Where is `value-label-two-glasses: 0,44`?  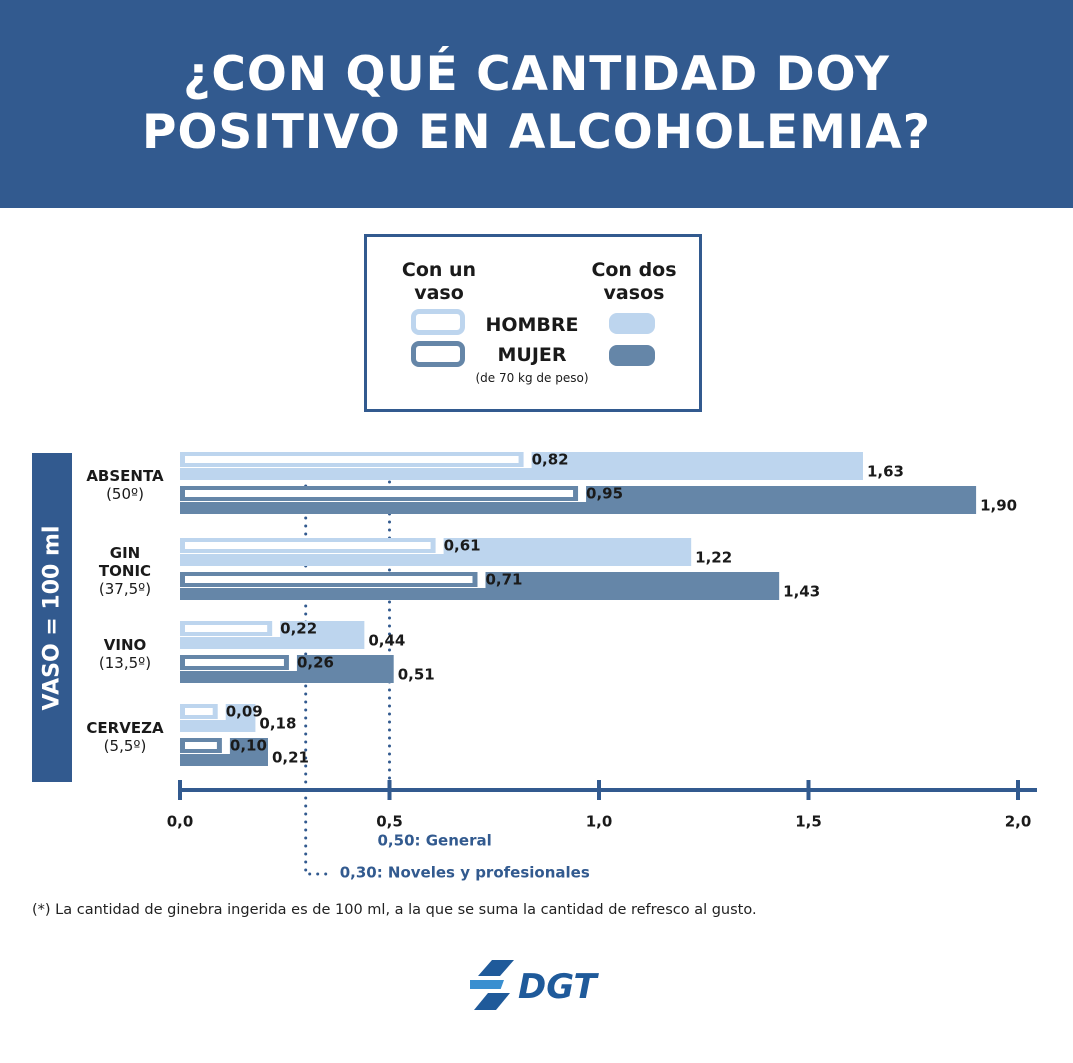 value-label-two-glasses: 0,44 is located at coordinates (386, 641).